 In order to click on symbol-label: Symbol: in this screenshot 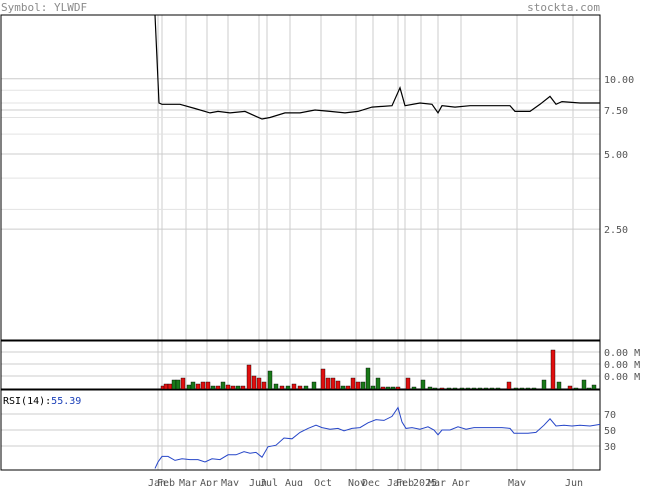, I will do `click(24, 7)`.